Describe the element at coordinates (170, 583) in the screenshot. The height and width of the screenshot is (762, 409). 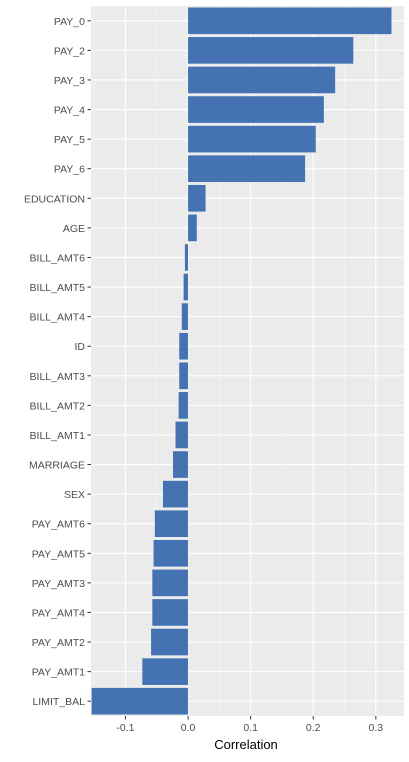
I see `bar-pay-amt3` at that location.